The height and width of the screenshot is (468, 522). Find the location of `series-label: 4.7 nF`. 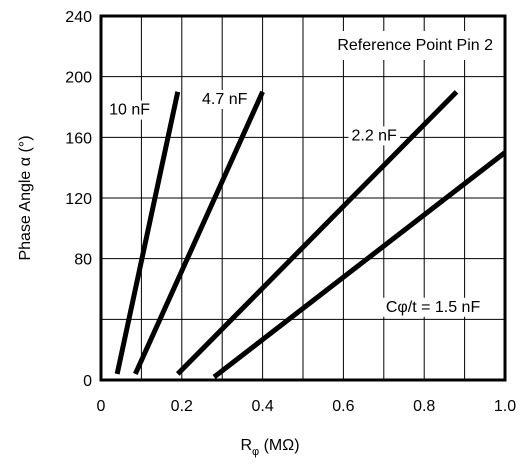

series-label: 4.7 nF is located at coordinates (225, 99).